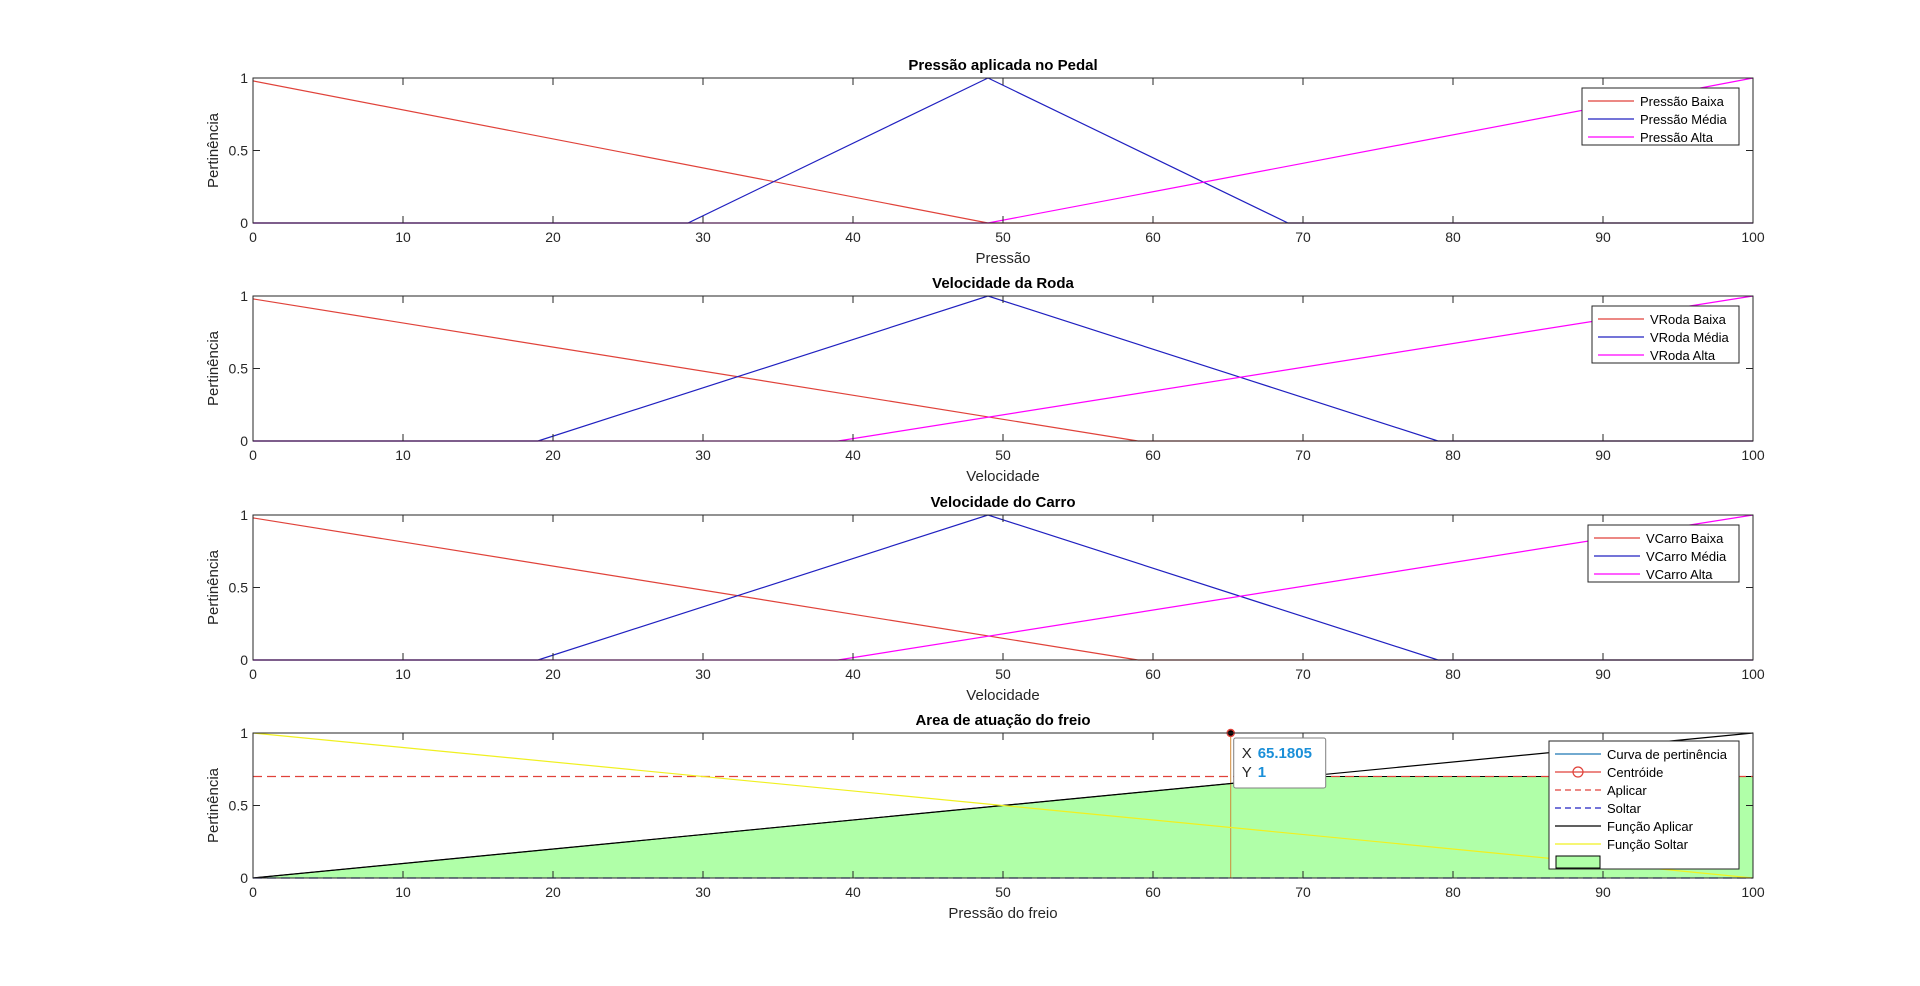 The height and width of the screenshot is (986, 1920). I want to click on legend-entry: Aplicar, so click(1627, 790).